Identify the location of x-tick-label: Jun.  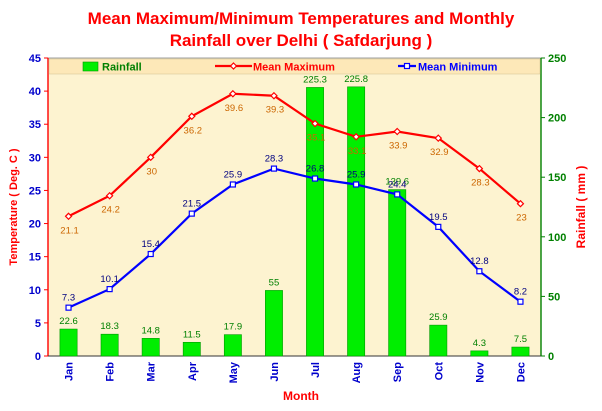
(275, 372).